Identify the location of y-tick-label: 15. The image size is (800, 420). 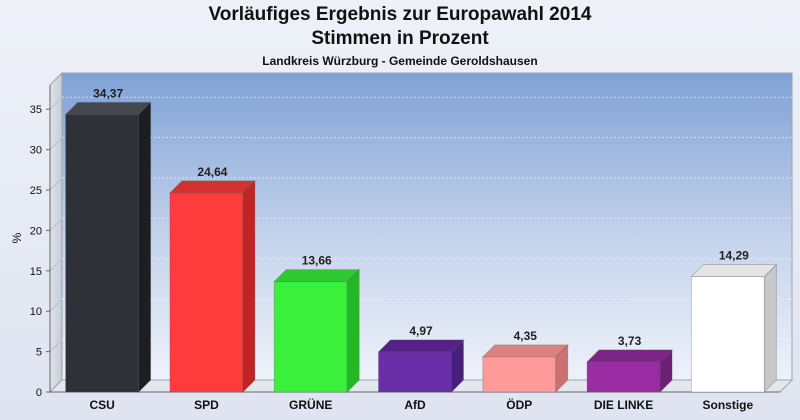
(36, 272).